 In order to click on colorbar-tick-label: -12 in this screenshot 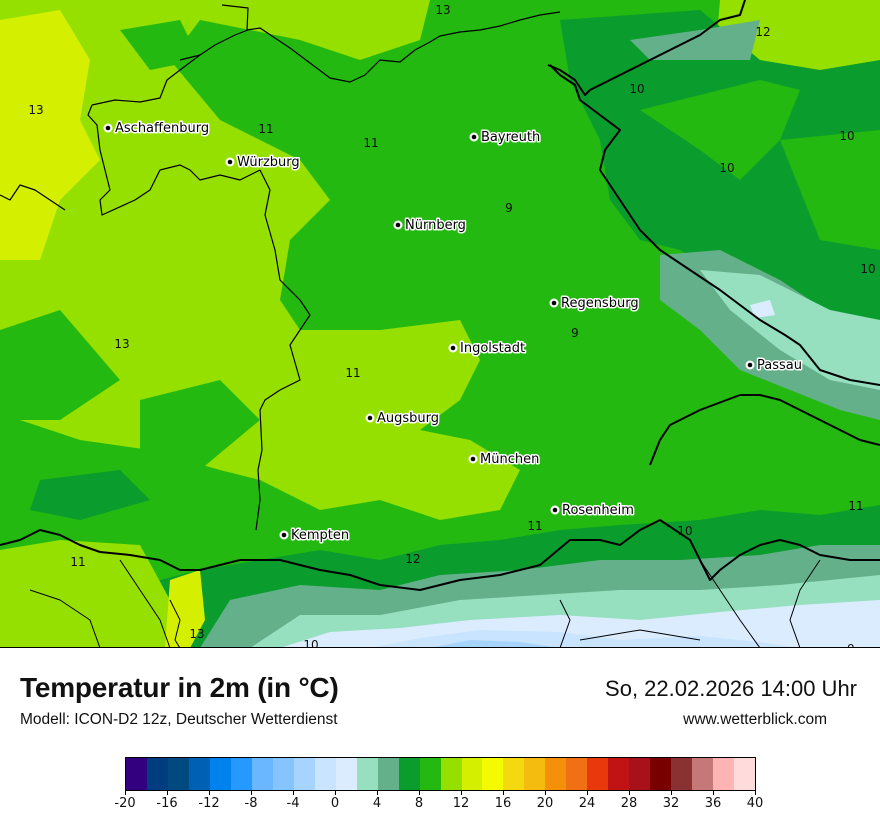, I will do `click(209, 803)`.